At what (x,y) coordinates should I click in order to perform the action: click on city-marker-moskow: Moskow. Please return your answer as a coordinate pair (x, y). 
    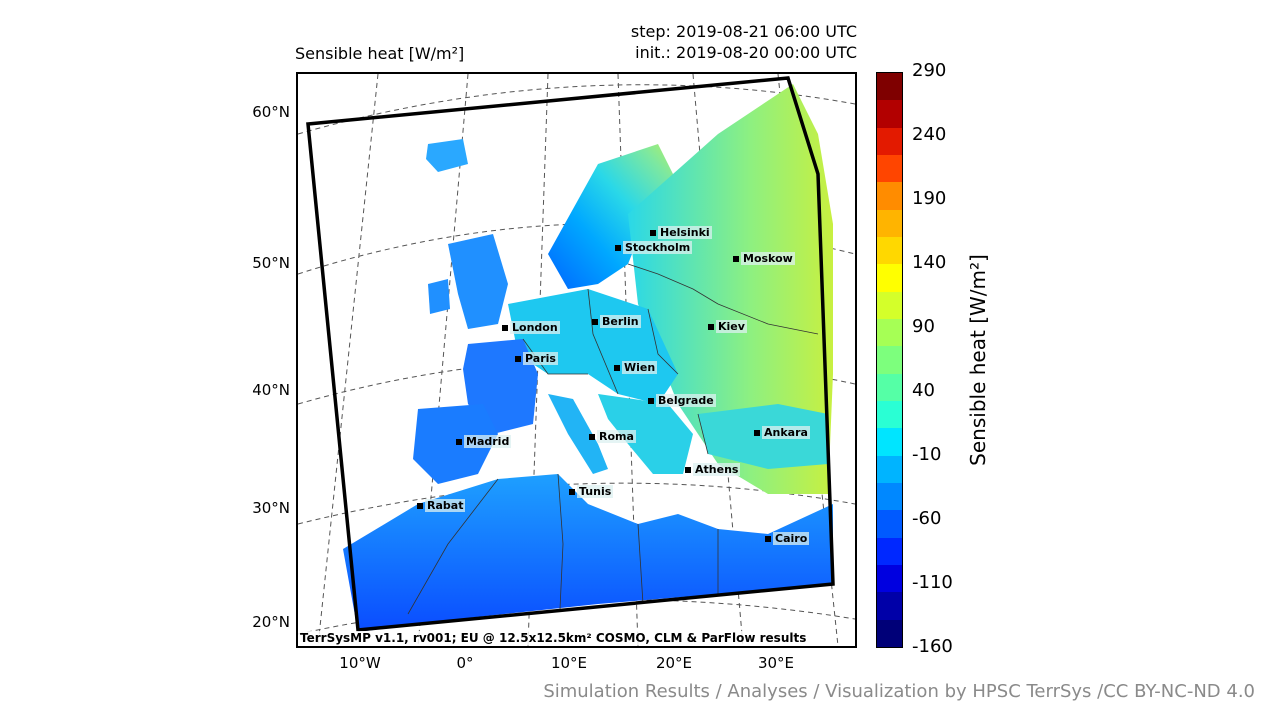
    Looking at the image, I should click on (764, 258).